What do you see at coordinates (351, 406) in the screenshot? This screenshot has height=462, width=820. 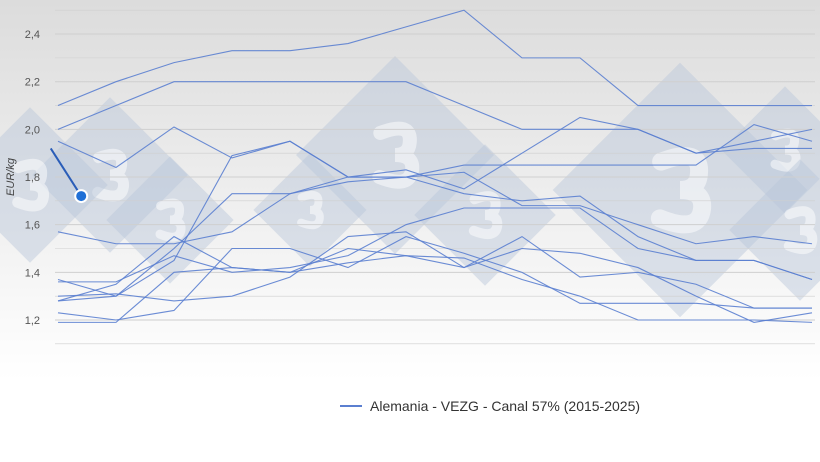 I see `legend-swatch` at bounding box center [351, 406].